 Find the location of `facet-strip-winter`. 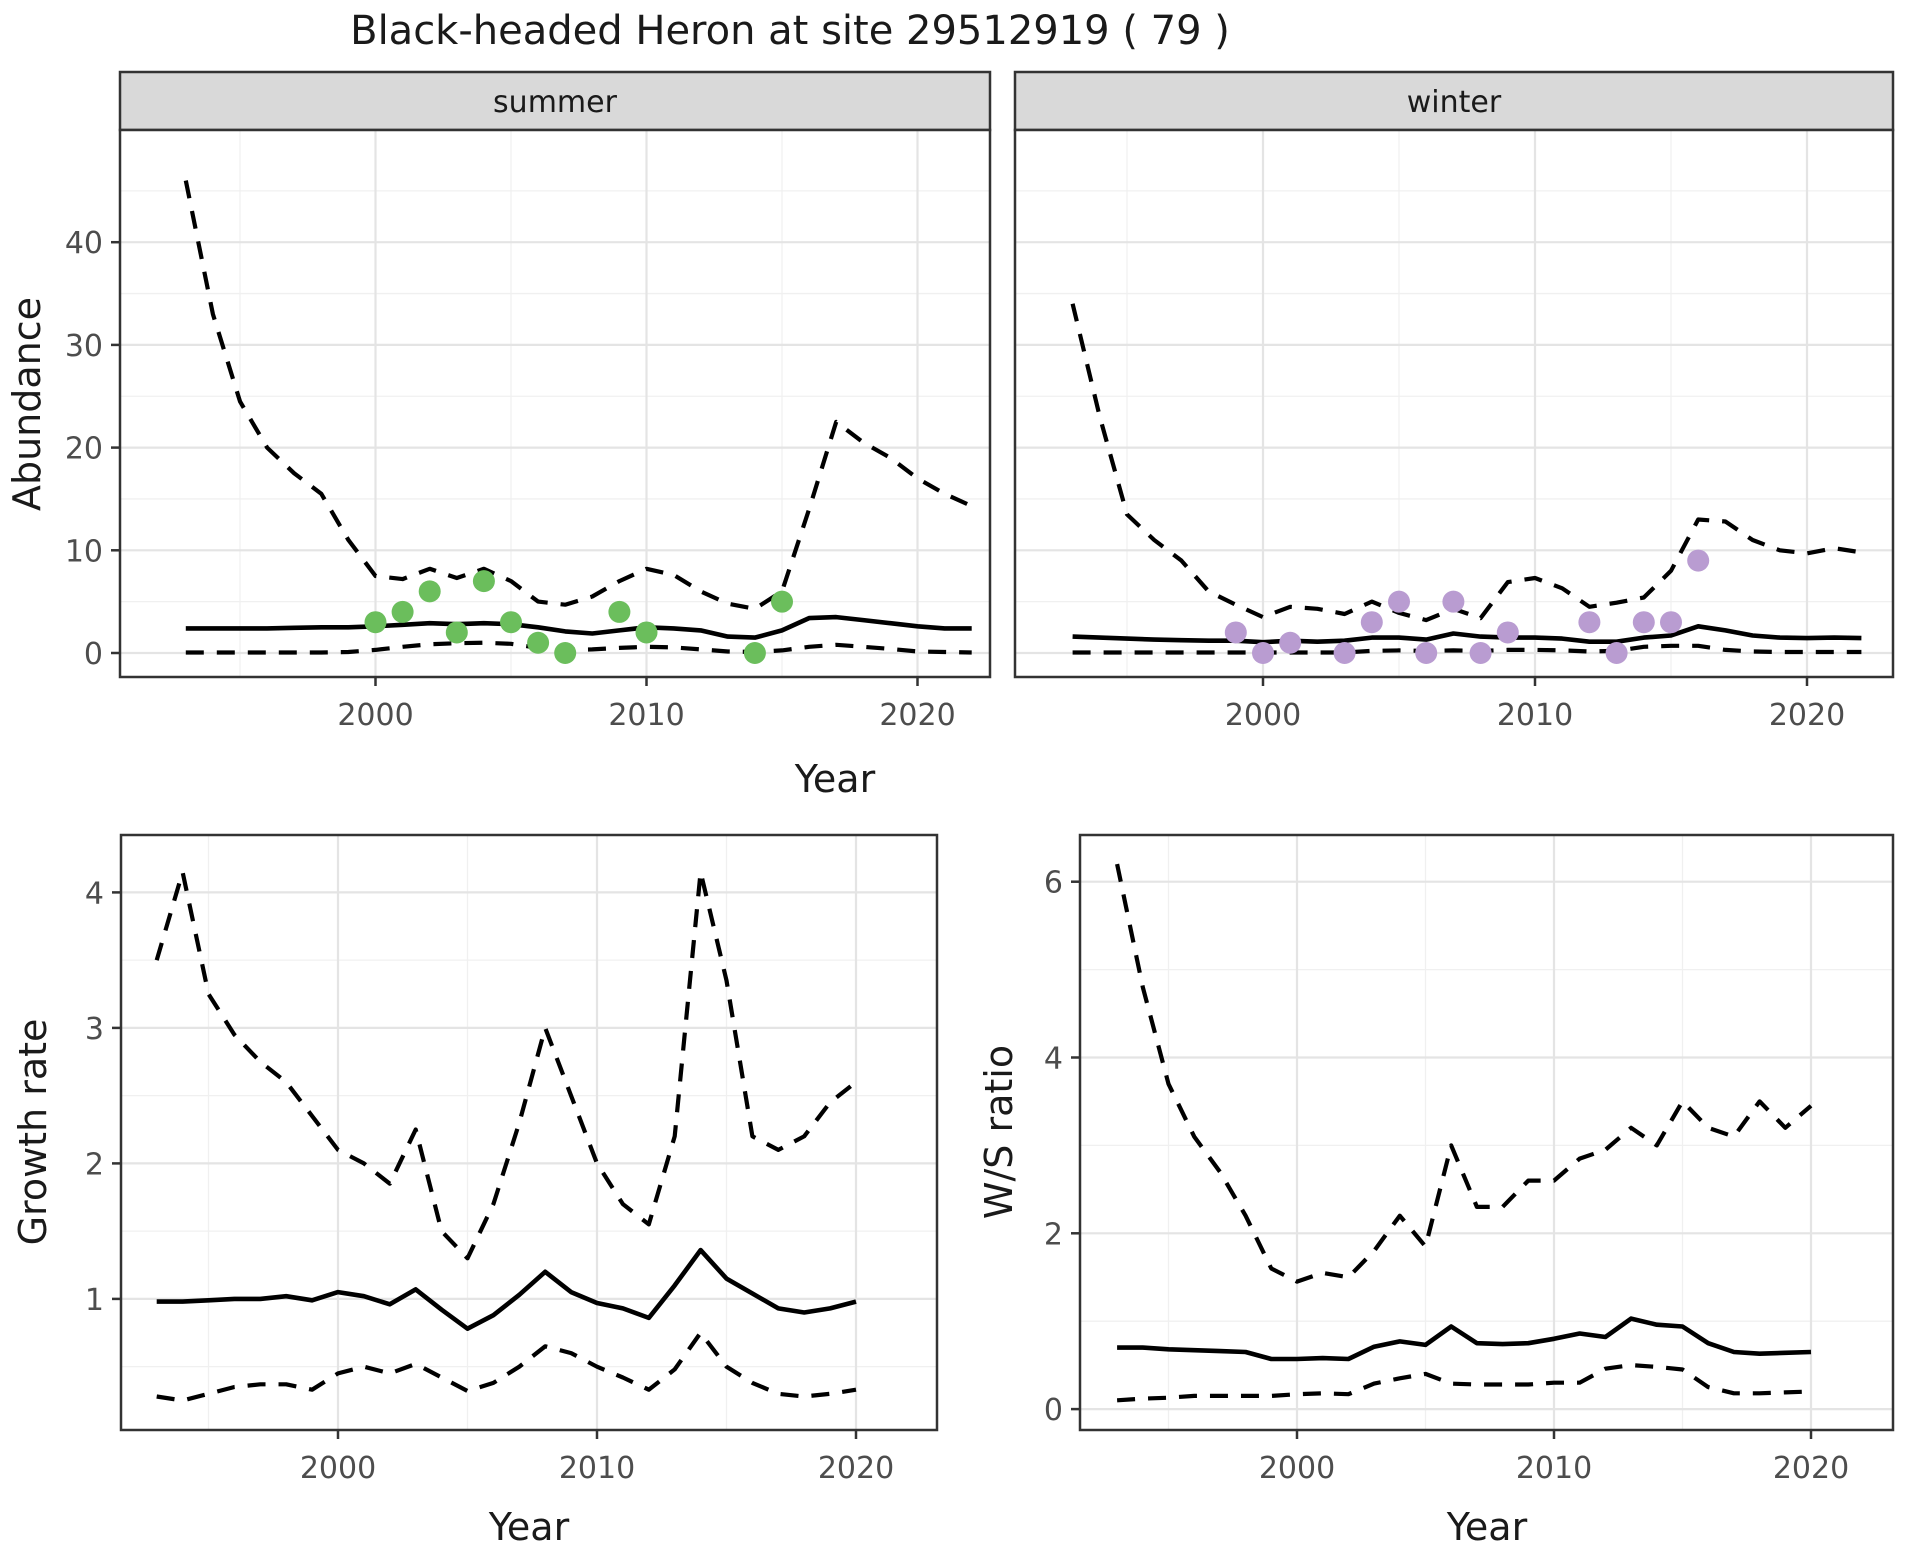

facet-strip-winter is located at coordinates (1454, 101).